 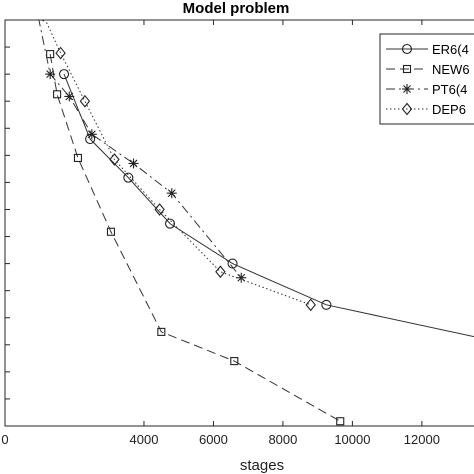 What do you see at coordinates (236, 8) in the screenshot?
I see `chart-title: Model problem` at bounding box center [236, 8].